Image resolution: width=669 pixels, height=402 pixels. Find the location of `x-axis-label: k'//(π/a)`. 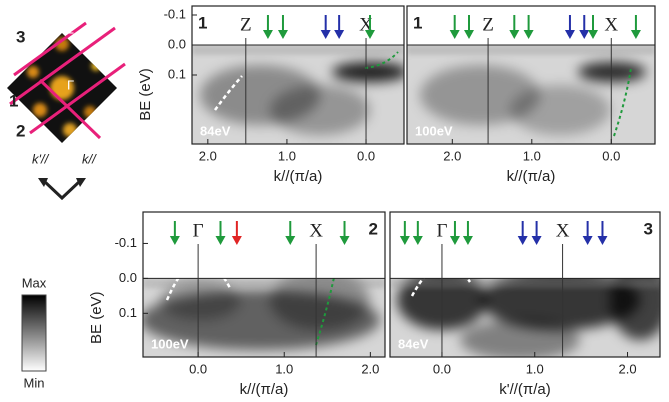

x-axis-label: k'//(π/a) is located at coordinates (525, 389).